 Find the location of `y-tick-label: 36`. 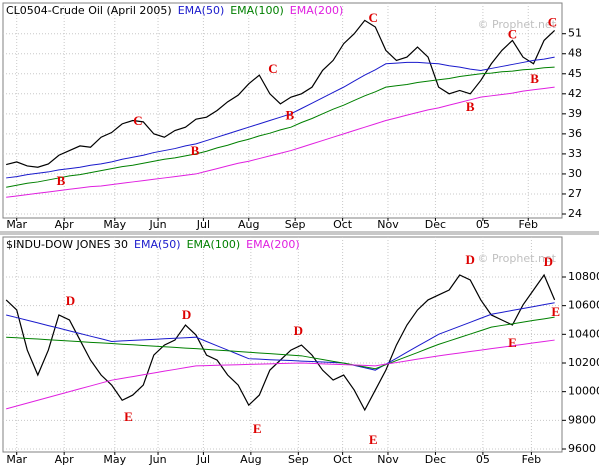

y-tick-label: 36 is located at coordinates (575, 133).